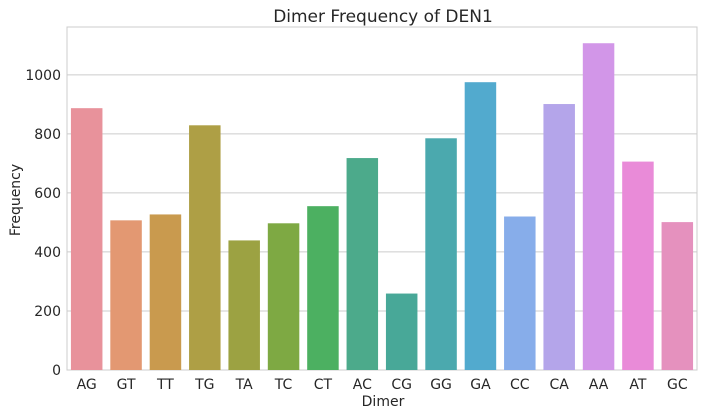  I want to click on x-tick-label: CG, so click(401, 385).